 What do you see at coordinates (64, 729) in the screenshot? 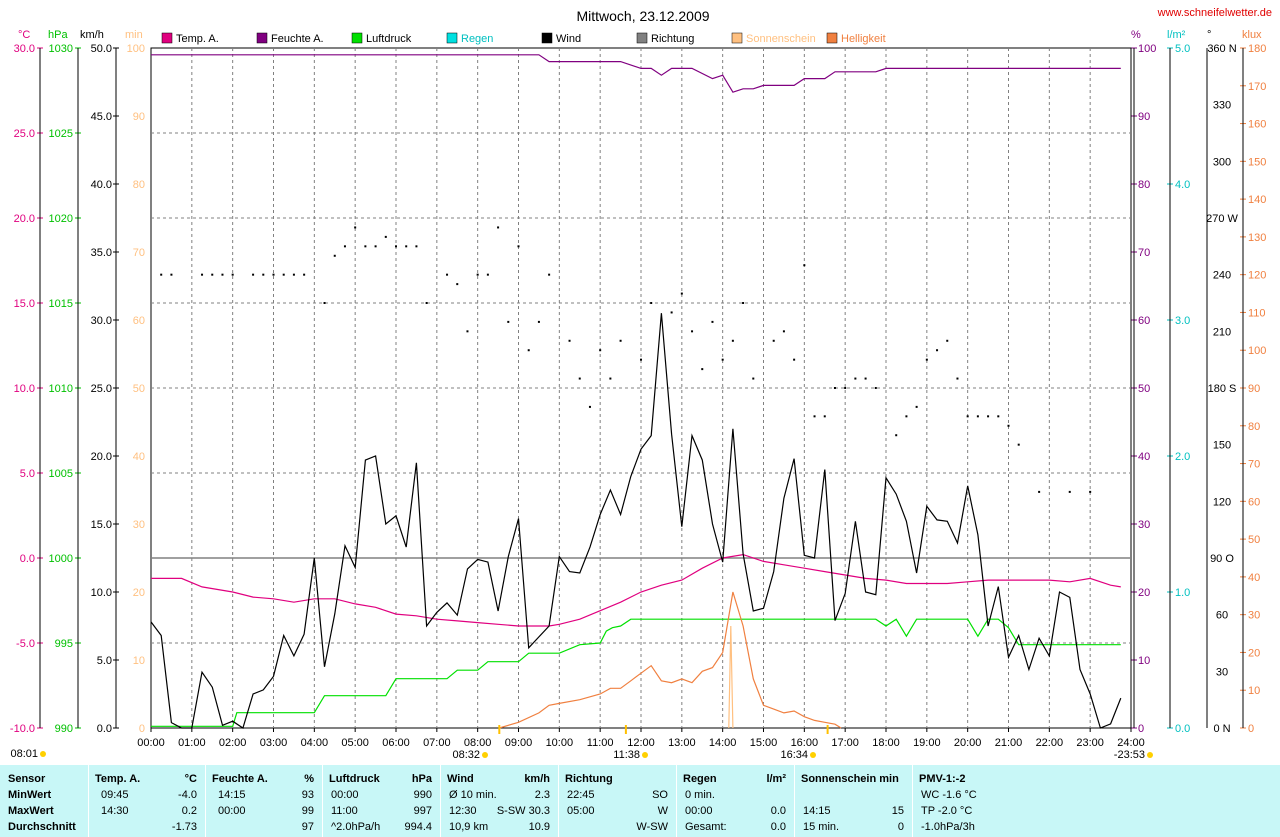
I see `pressure-tick-label: 990` at bounding box center [64, 729].